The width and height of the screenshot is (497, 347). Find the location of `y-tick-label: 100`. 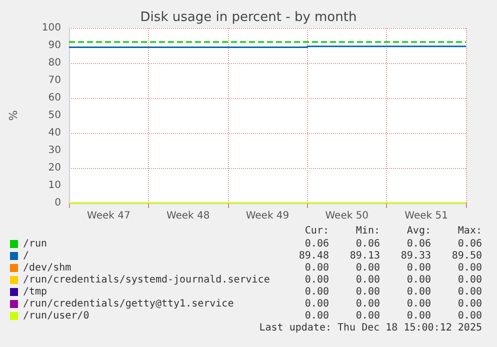

y-tick-label: 100 is located at coordinates (51, 28).